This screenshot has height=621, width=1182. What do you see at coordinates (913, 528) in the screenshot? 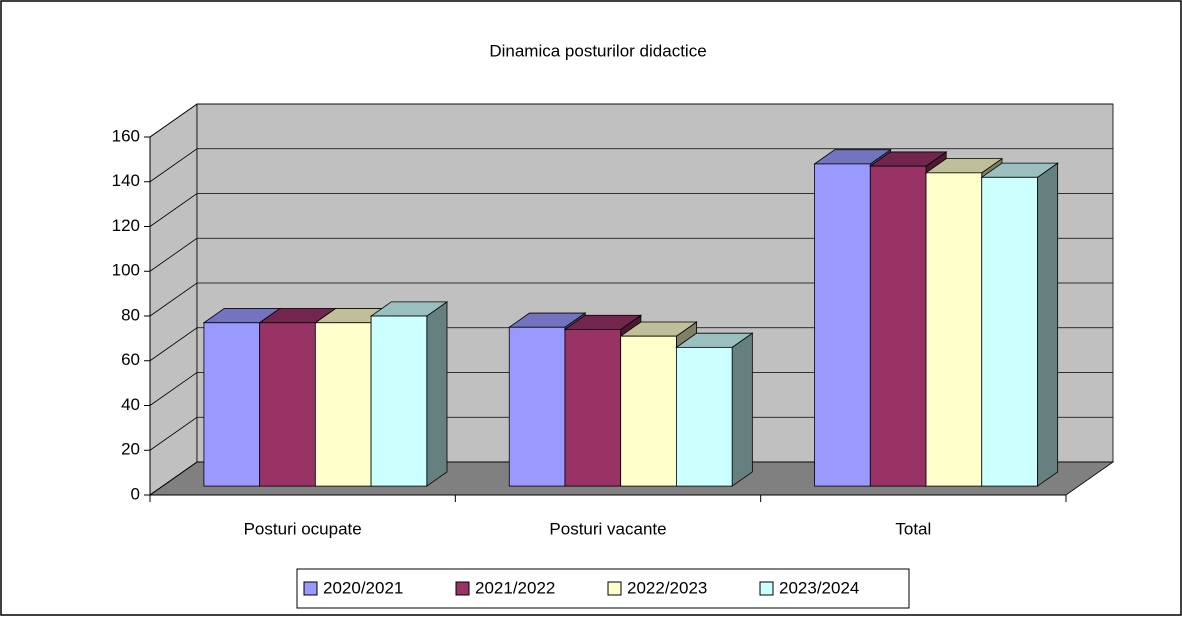
I see `x-tick-label: Total` at bounding box center [913, 528].